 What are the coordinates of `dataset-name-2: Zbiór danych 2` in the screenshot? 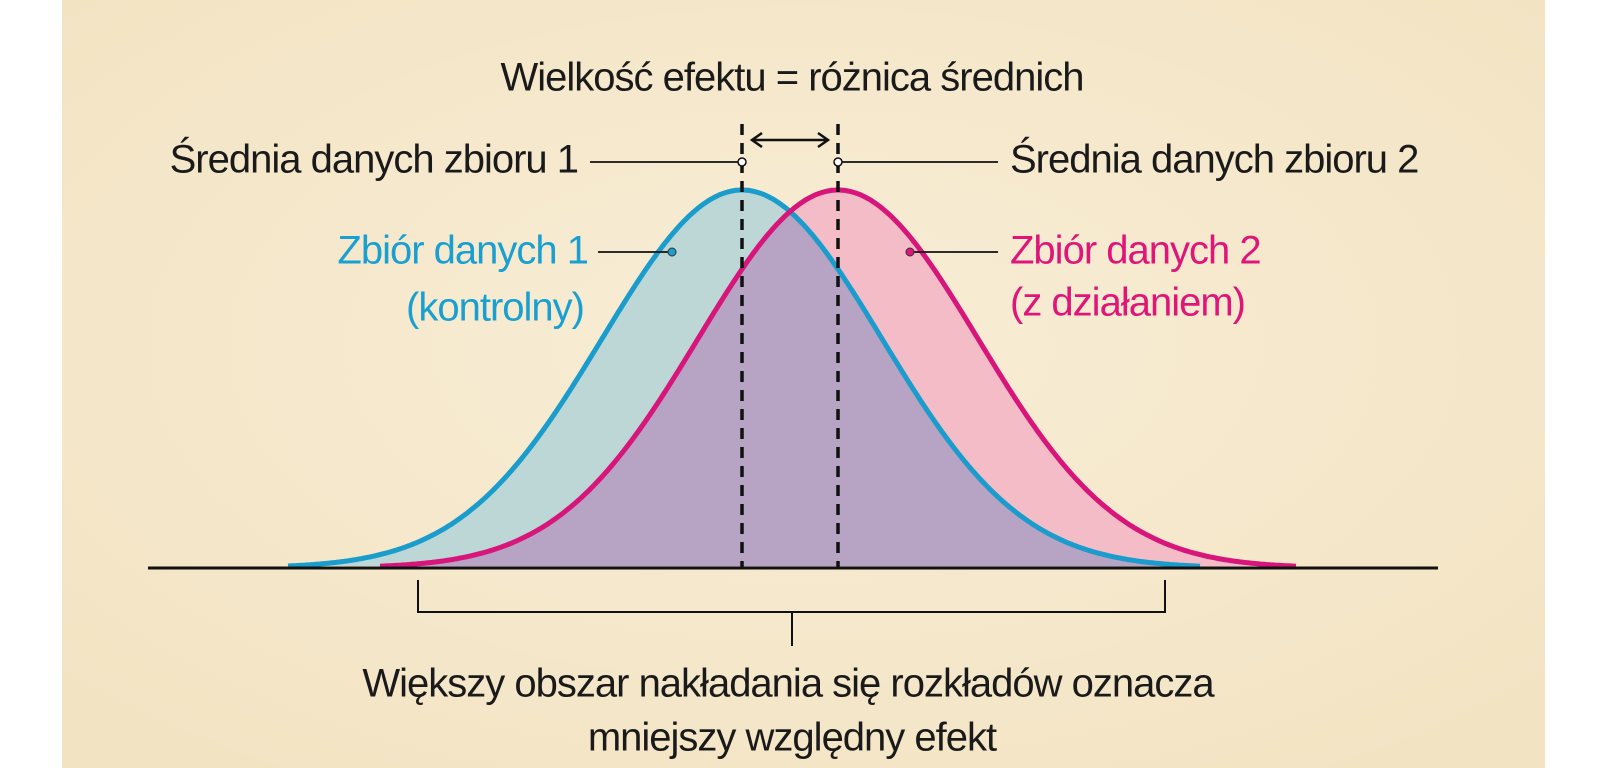 It's located at (1135, 251).